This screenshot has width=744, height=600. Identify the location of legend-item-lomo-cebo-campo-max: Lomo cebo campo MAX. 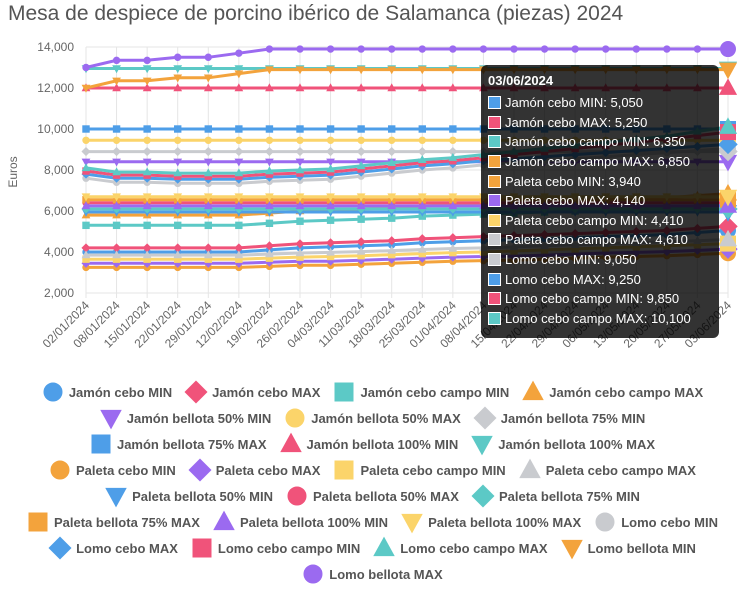
(460, 548).